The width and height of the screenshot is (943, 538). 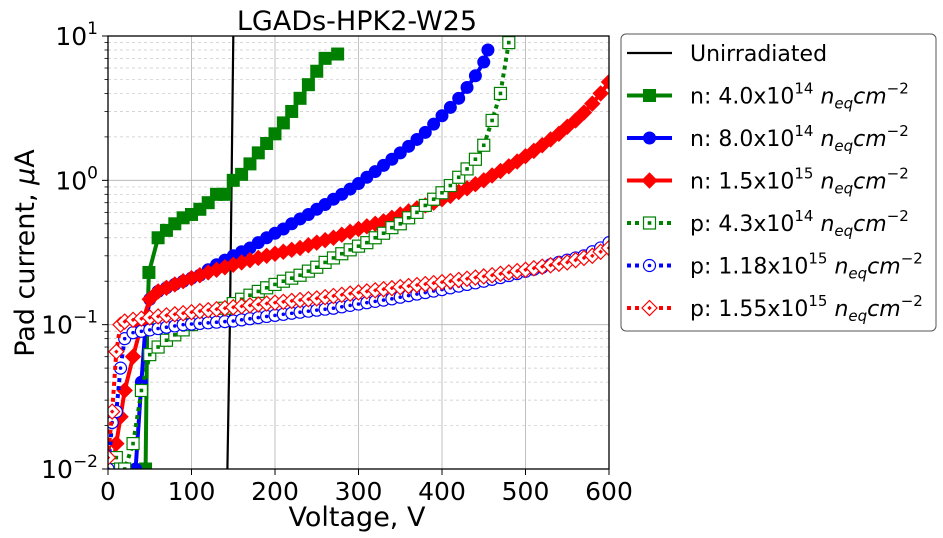 What do you see at coordinates (69, 468) in the screenshot?
I see `y-tick-label: 10⁻²` at bounding box center [69, 468].